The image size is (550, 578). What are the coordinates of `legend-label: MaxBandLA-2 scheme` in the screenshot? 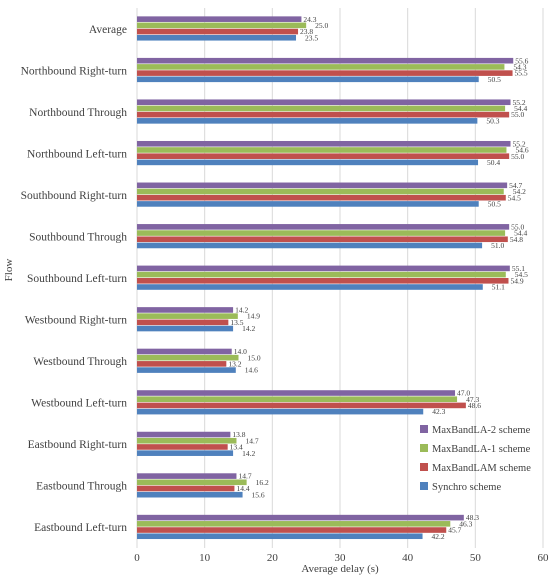 It's located at (481, 430).